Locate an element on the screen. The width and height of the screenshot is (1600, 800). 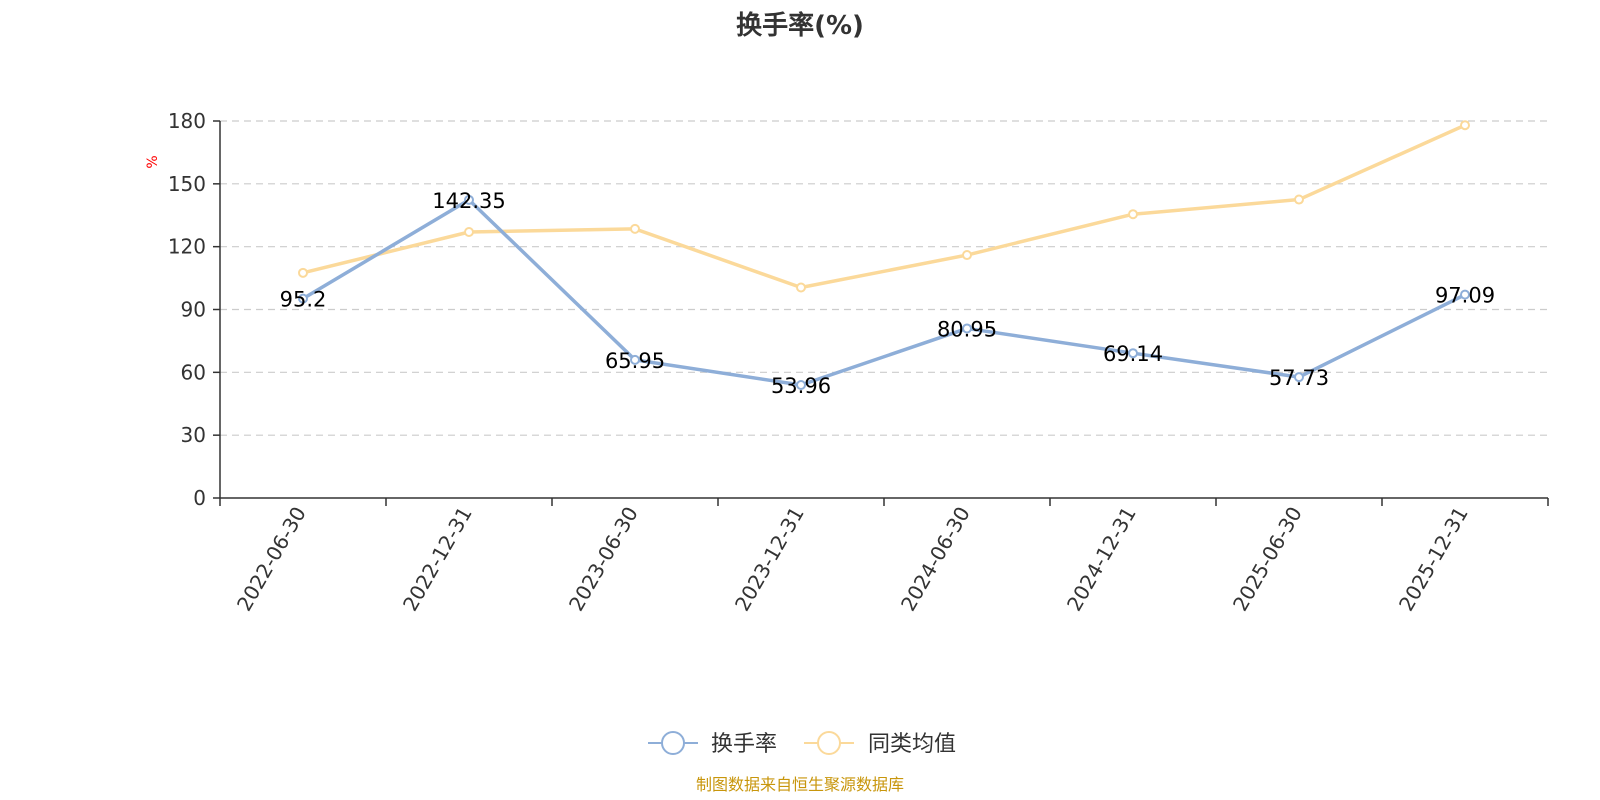
data-label: 65.95 is located at coordinates (635, 361).